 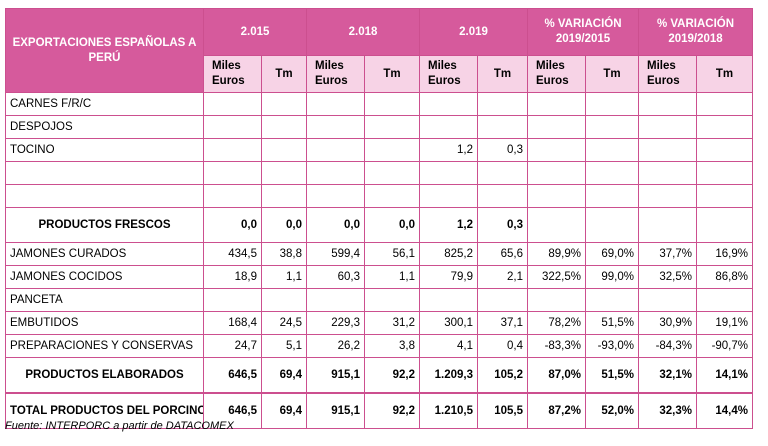 I want to click on row-label: CARNES F/R/C, so click(x=104, y=104).